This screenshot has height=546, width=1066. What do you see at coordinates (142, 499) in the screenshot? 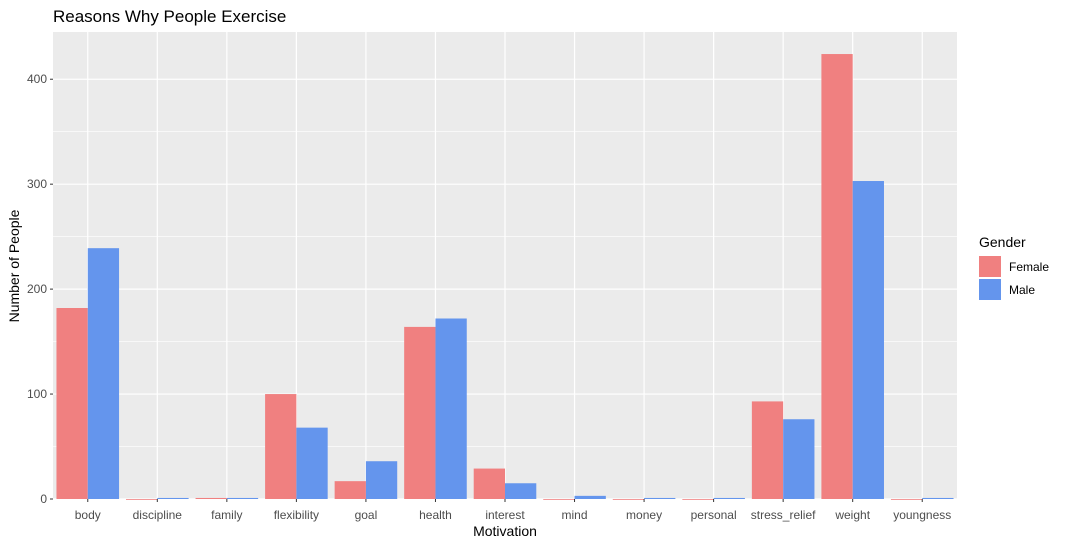
I see `bar-female-discipline` at bounding box center [142, 499].